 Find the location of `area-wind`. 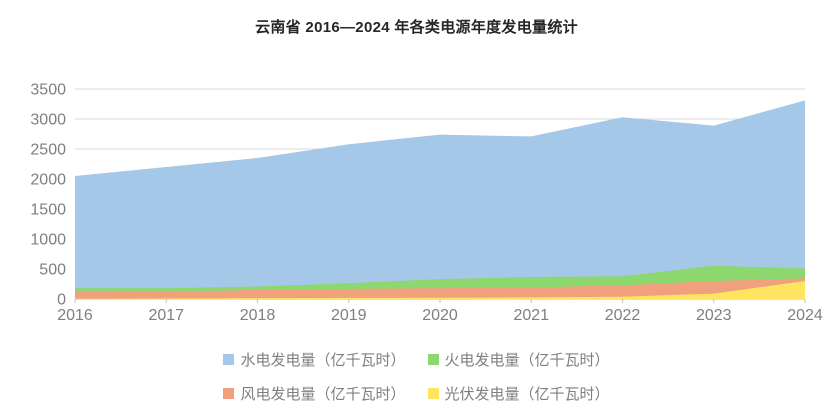

area-wind is located at coordinates (440, 288).